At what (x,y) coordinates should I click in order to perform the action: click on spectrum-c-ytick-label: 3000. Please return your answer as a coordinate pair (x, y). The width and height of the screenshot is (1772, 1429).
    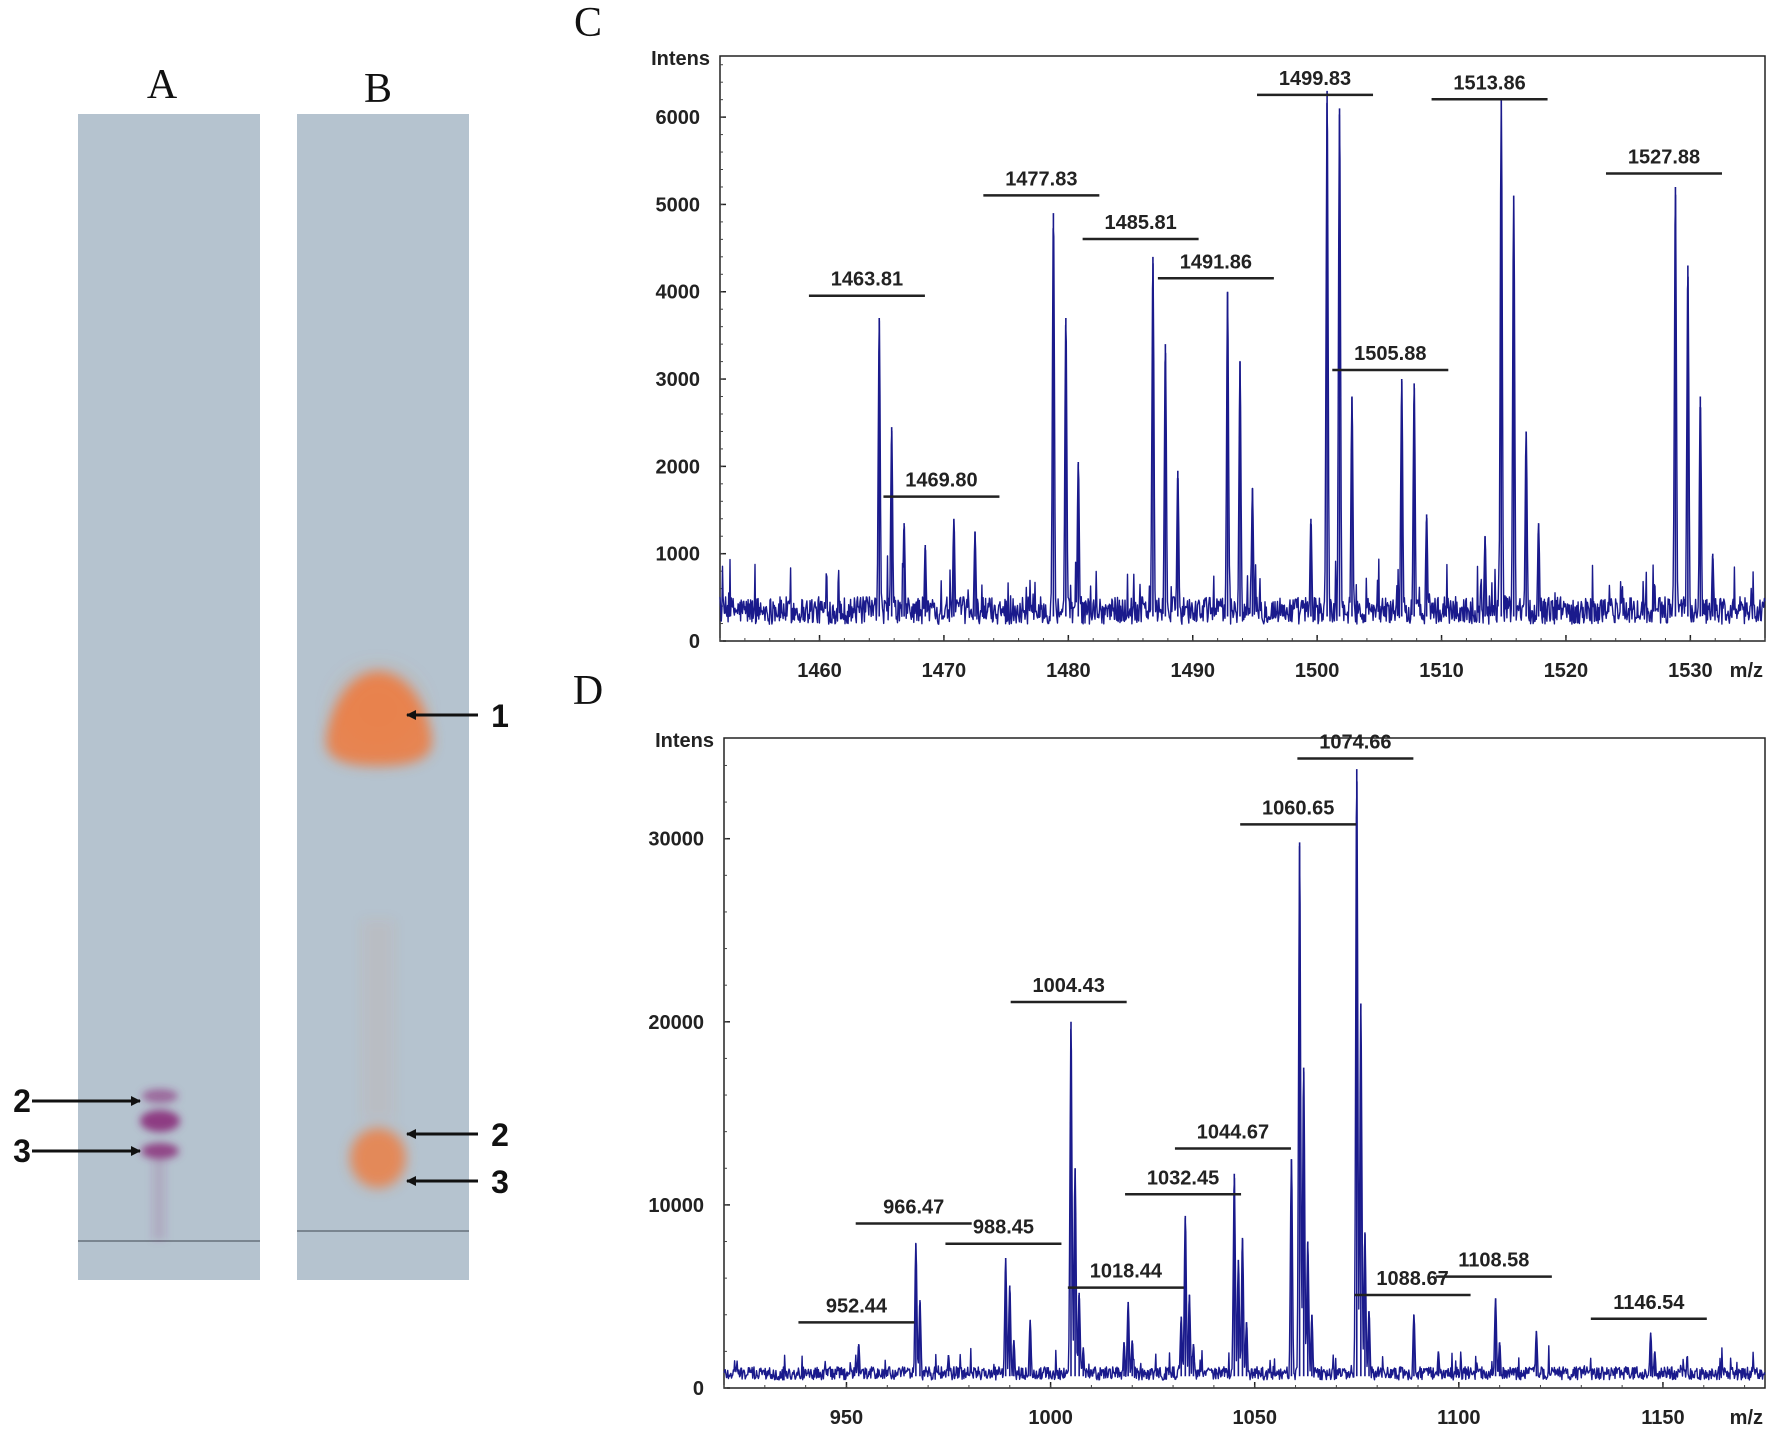
    Looking at the image, I should click on (678, 380).